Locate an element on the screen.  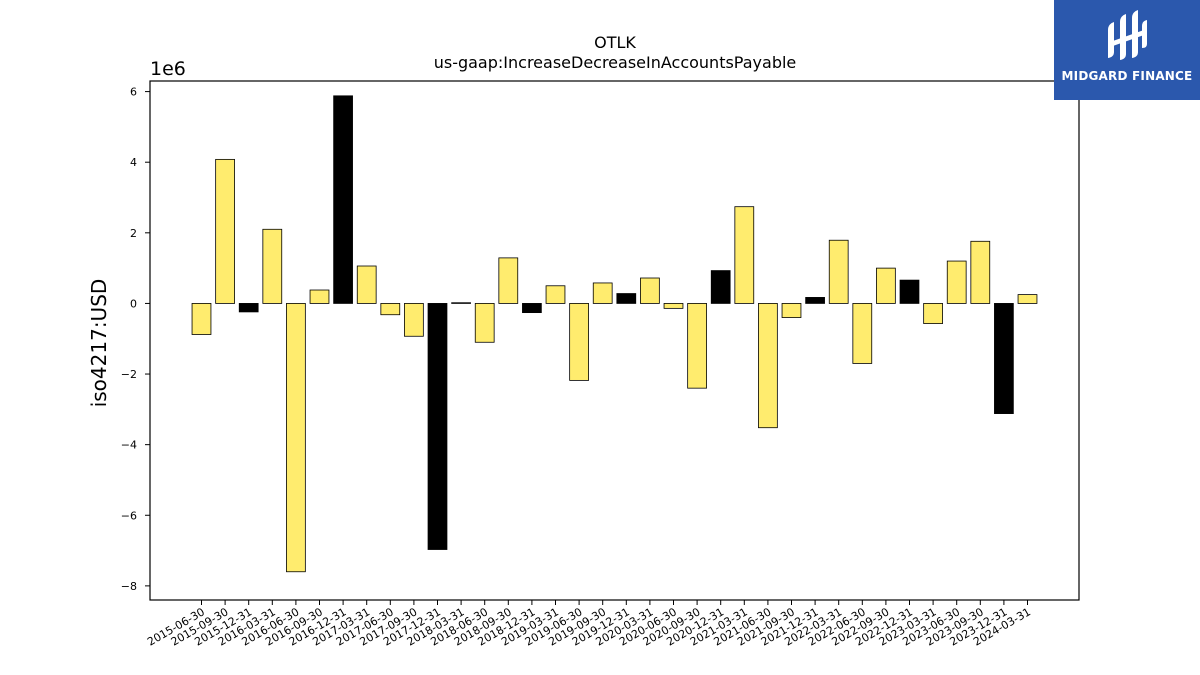
y-tick-label: −8 is located at coordinates (129, 586).